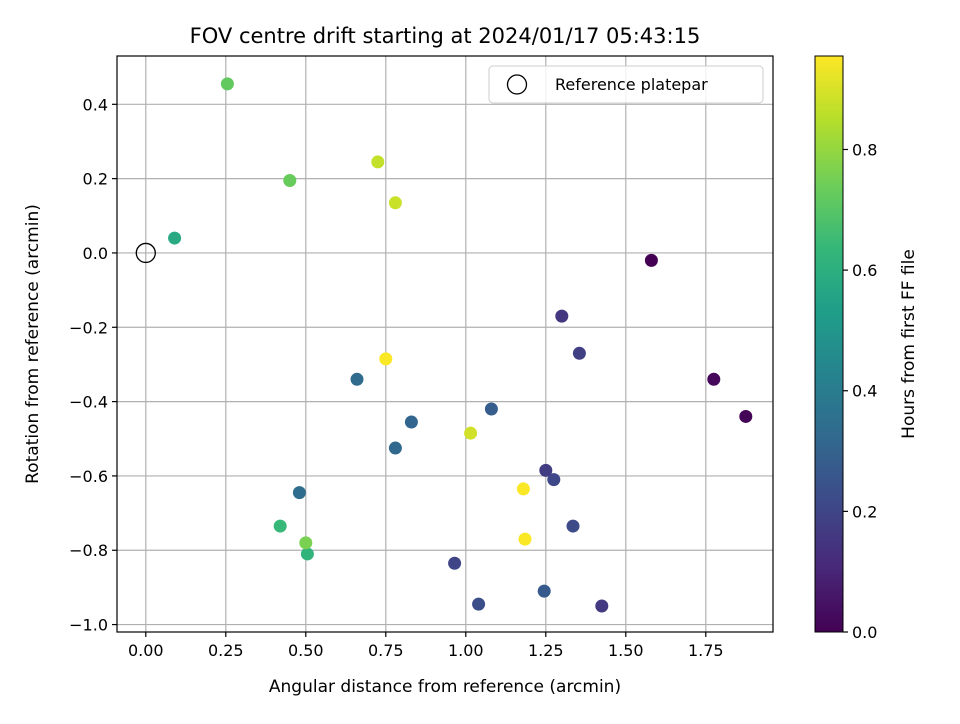 The width and height of the screenshot is (960, 724). What do you see at coordinates (466, 650) in the screenshot?
I see `x-tick-label: 1.00` at bounding box center [466, 650].